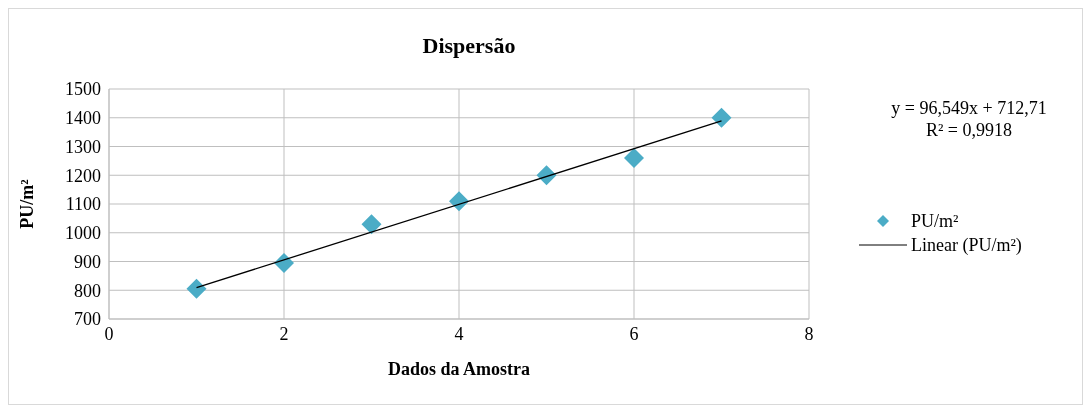 This screenshot has height=411, width=1089. I want to click on x-tick-label: 6, so click(634, 333).